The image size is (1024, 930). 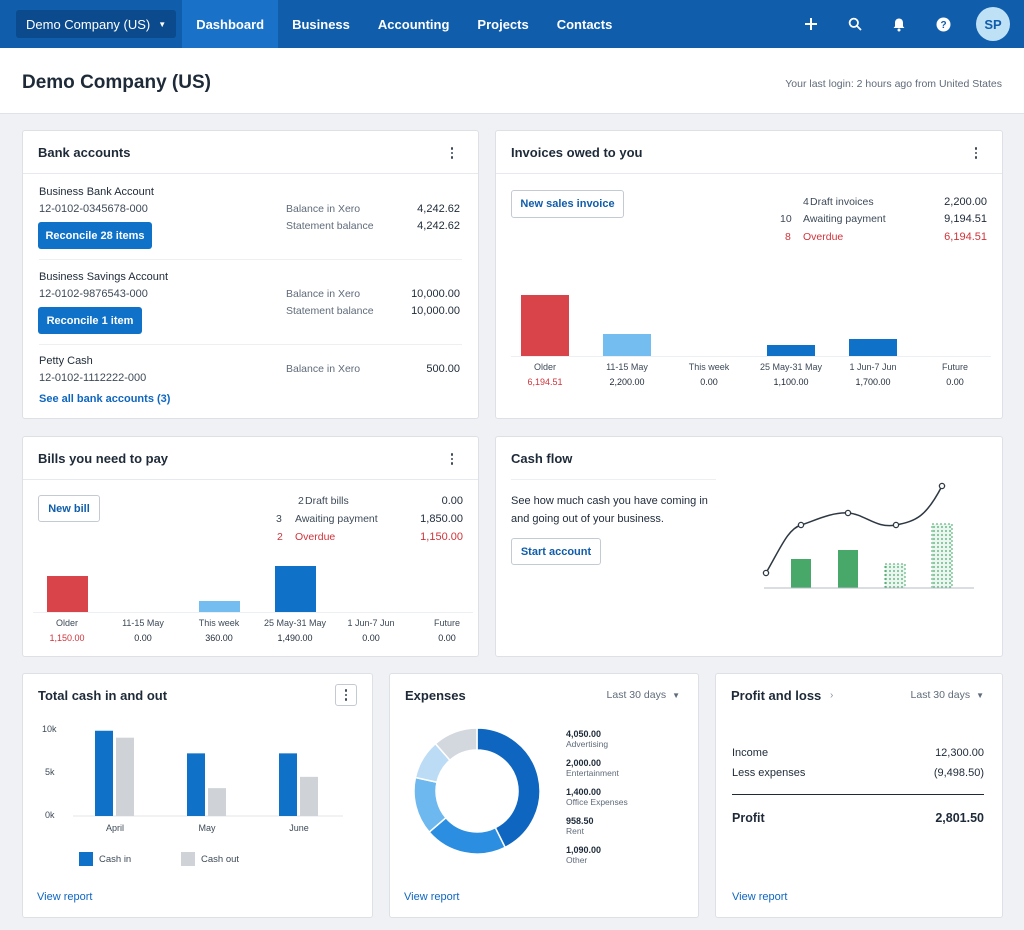 What do you see at coordinates (503, 24) in the screenshot?
I see `nav-projects: Projects` at bounding box center [503, 24].